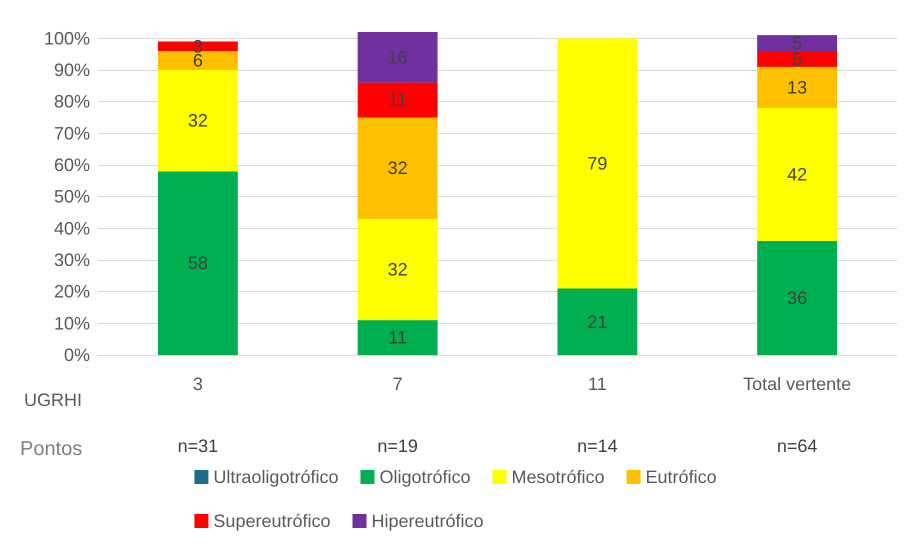  I want to click on y-tick-label: 10%, so click(72, 323).